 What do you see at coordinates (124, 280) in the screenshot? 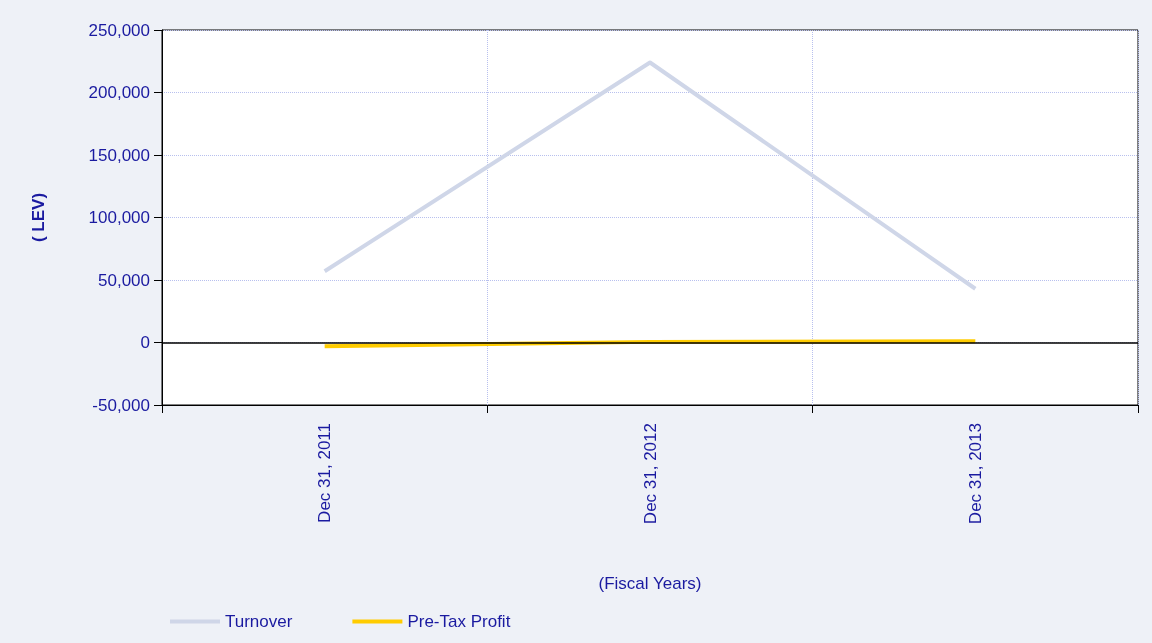
I see `y-tick-label: 50,000` at bounding box center [124, 280].